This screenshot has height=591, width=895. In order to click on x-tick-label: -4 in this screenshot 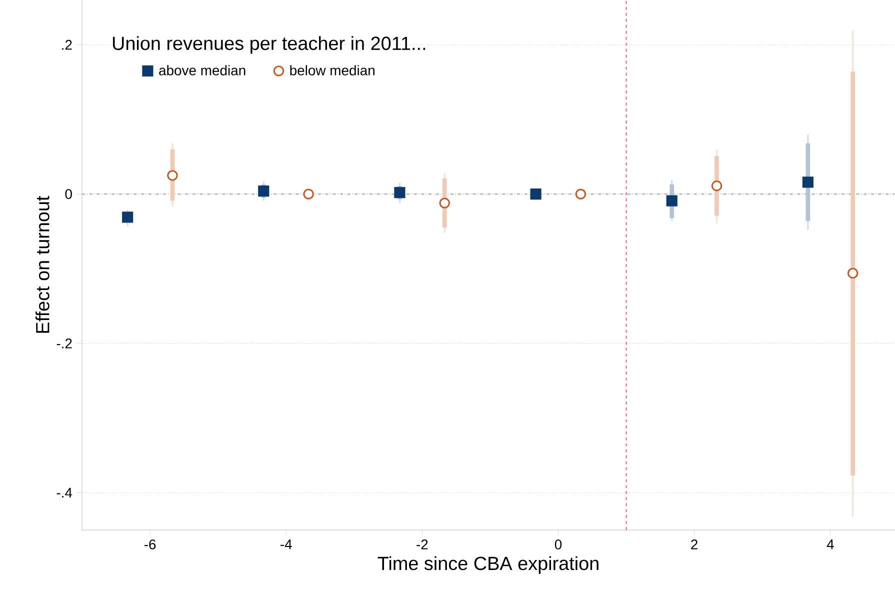, I will do `click(286, 545)`.